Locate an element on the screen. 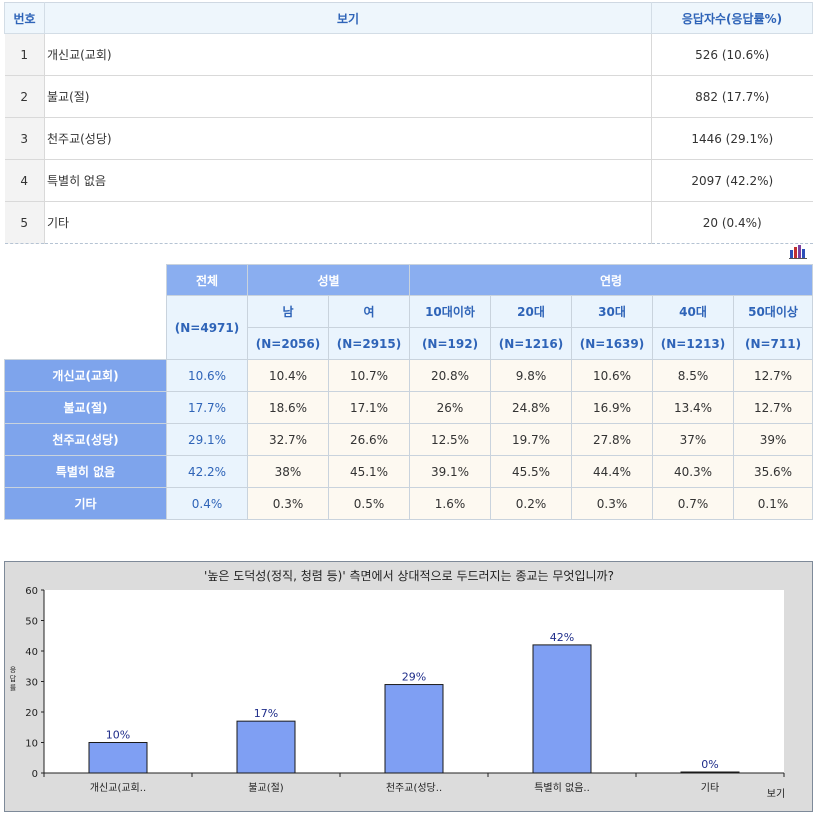 This screenshot has height=817, width=822. table-row: 2 불교(절) 882 (17.7%) is located at coordinates (408, 96).